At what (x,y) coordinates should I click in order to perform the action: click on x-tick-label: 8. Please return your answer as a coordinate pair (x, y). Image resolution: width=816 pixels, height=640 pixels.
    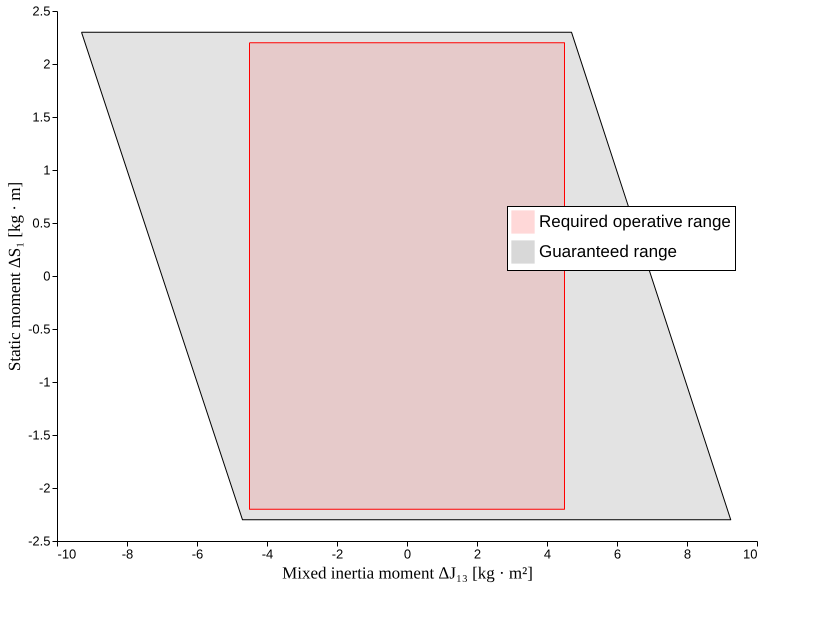
    Looking at the image, I should click on (688, 554).